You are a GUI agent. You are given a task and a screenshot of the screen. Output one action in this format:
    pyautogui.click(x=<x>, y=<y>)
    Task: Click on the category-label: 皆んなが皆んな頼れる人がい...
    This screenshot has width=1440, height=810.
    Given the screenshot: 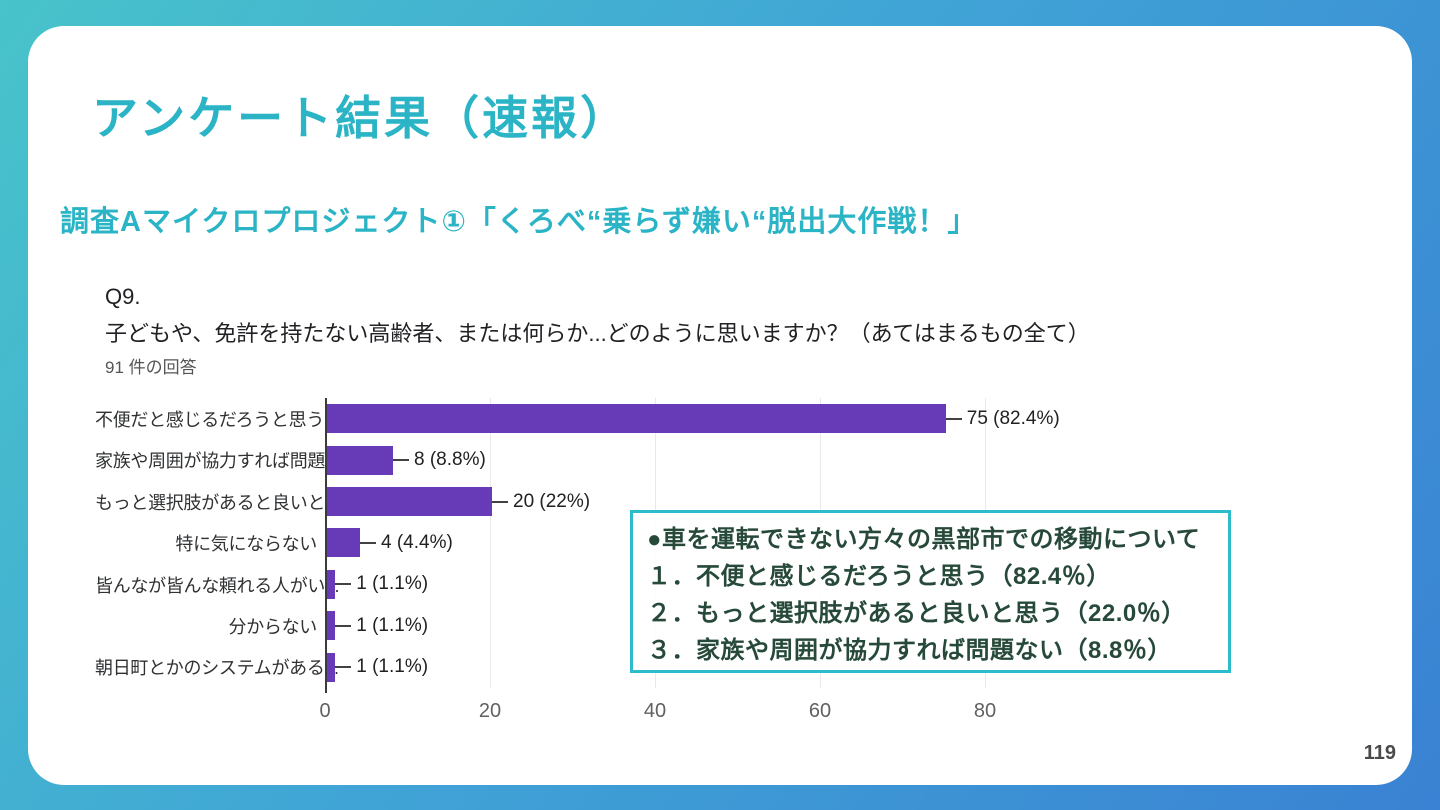 What is the action you would take?
    pyautogui.click(x=217, y=585)
    